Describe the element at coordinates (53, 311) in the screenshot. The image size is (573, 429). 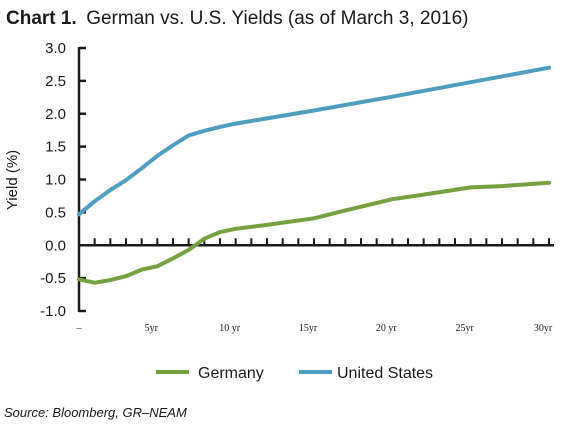
I see `y-tick-label: -1.0` at that location.